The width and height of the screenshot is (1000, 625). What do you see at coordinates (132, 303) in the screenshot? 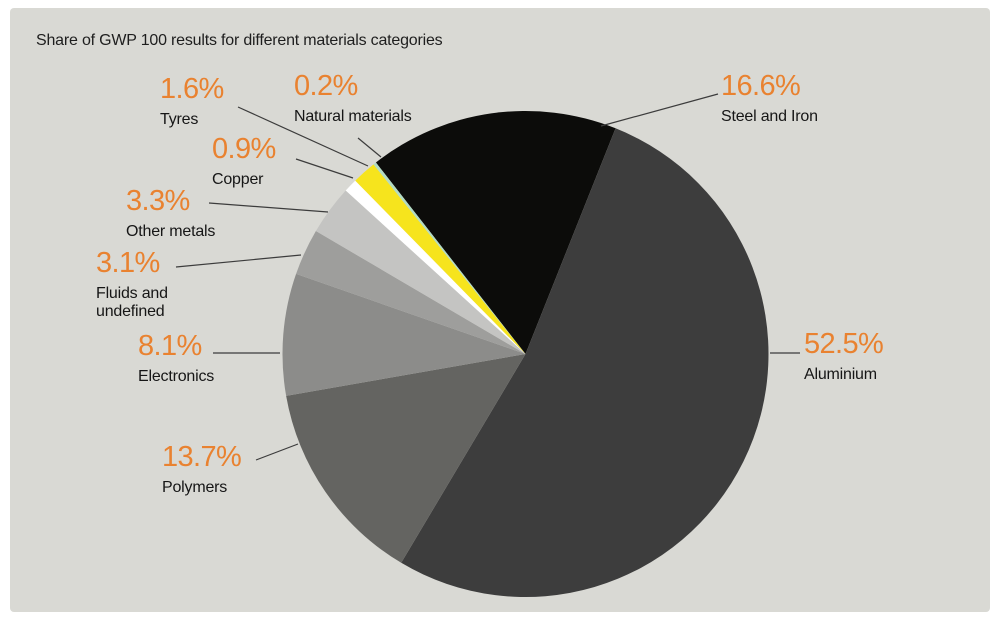
I see `callout-category-fluids-and-undefined: Fluids and undefined` at bounding box center [132, 303].